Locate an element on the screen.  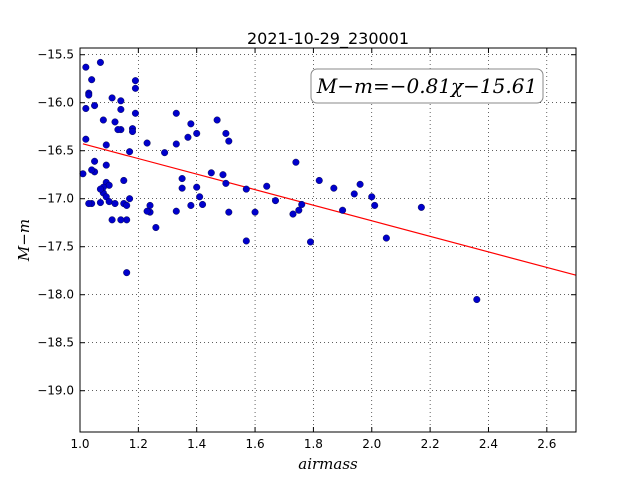
x-tick-label: 2.0 is located at coordinates (371, 444).